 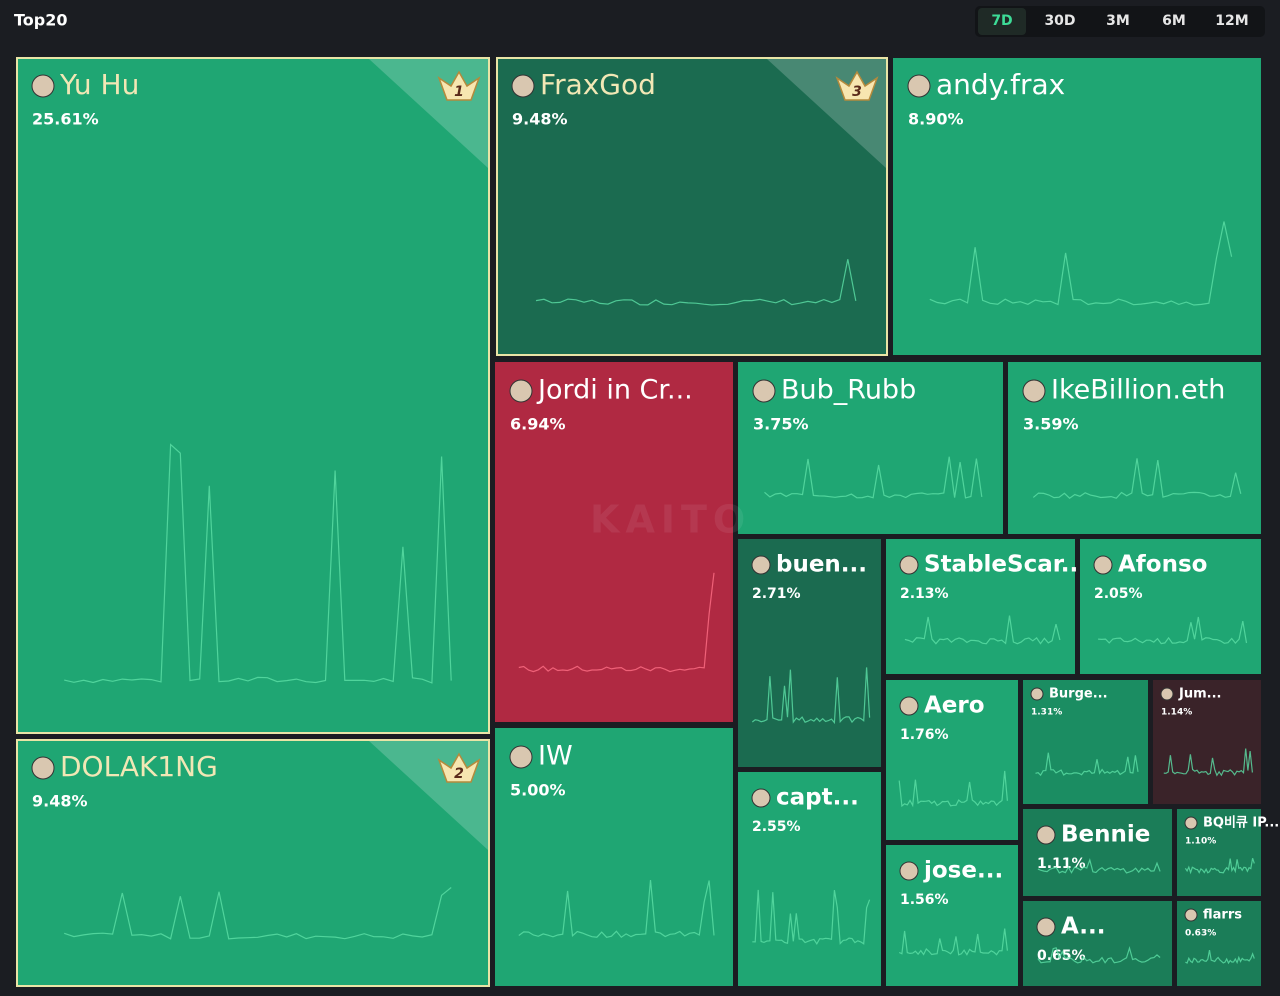 What do you see at coordinates (1231, 21) in the screenshot?
I see `period-tab: 12M` at bounding box center [1231, 21].